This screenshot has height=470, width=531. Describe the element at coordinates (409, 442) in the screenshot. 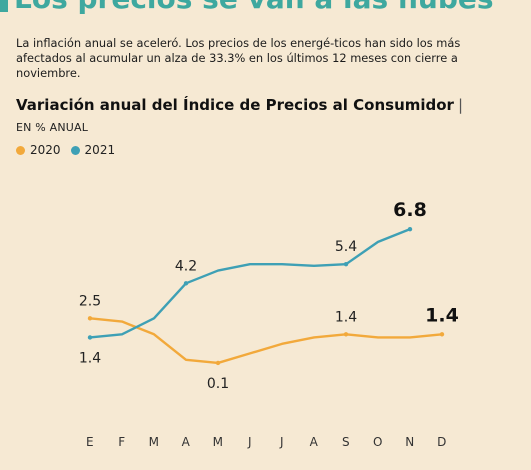

I see `x-tick-label: N` at that location.